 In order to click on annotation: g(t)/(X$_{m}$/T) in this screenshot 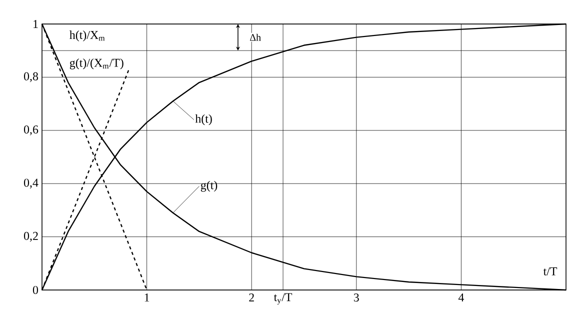, I will do `click(97, 64)`.